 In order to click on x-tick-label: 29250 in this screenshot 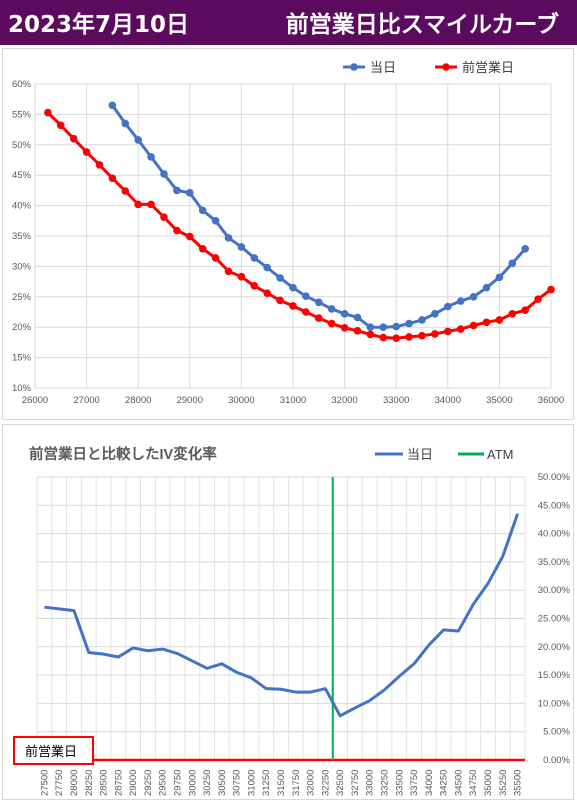, I will do `click(148, 783)`.